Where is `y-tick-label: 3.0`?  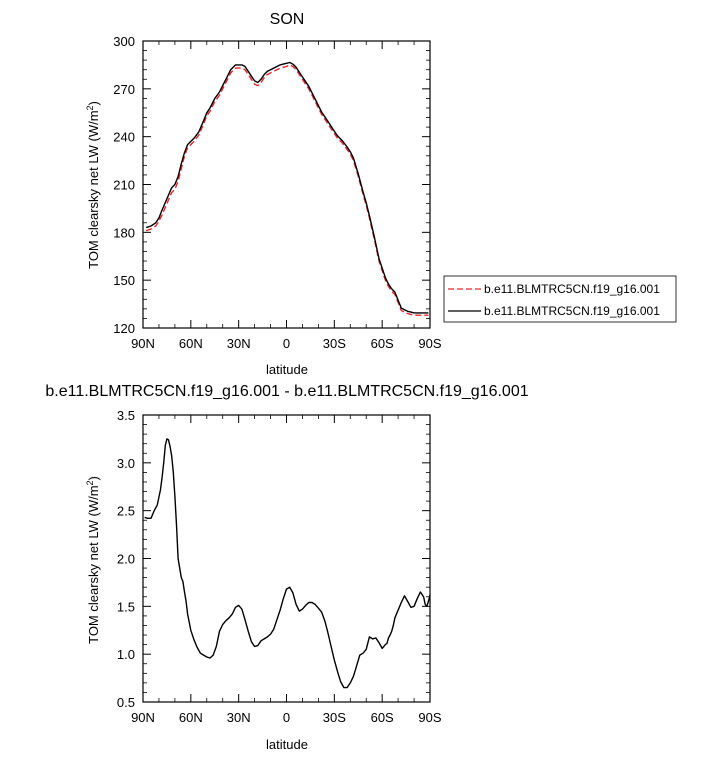
y-tick-label: 3.0 is located at coordinates (126, 463).